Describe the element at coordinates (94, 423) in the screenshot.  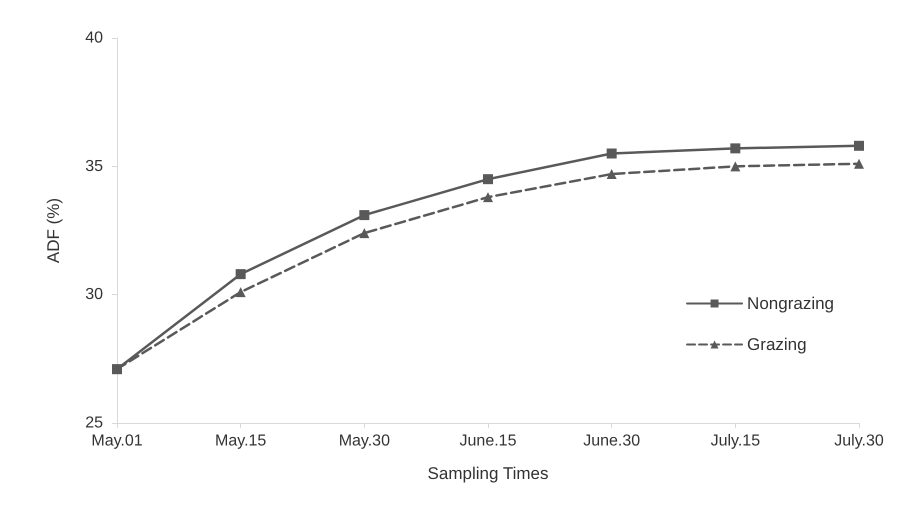
I see `y-tick-label: 25` at that location.